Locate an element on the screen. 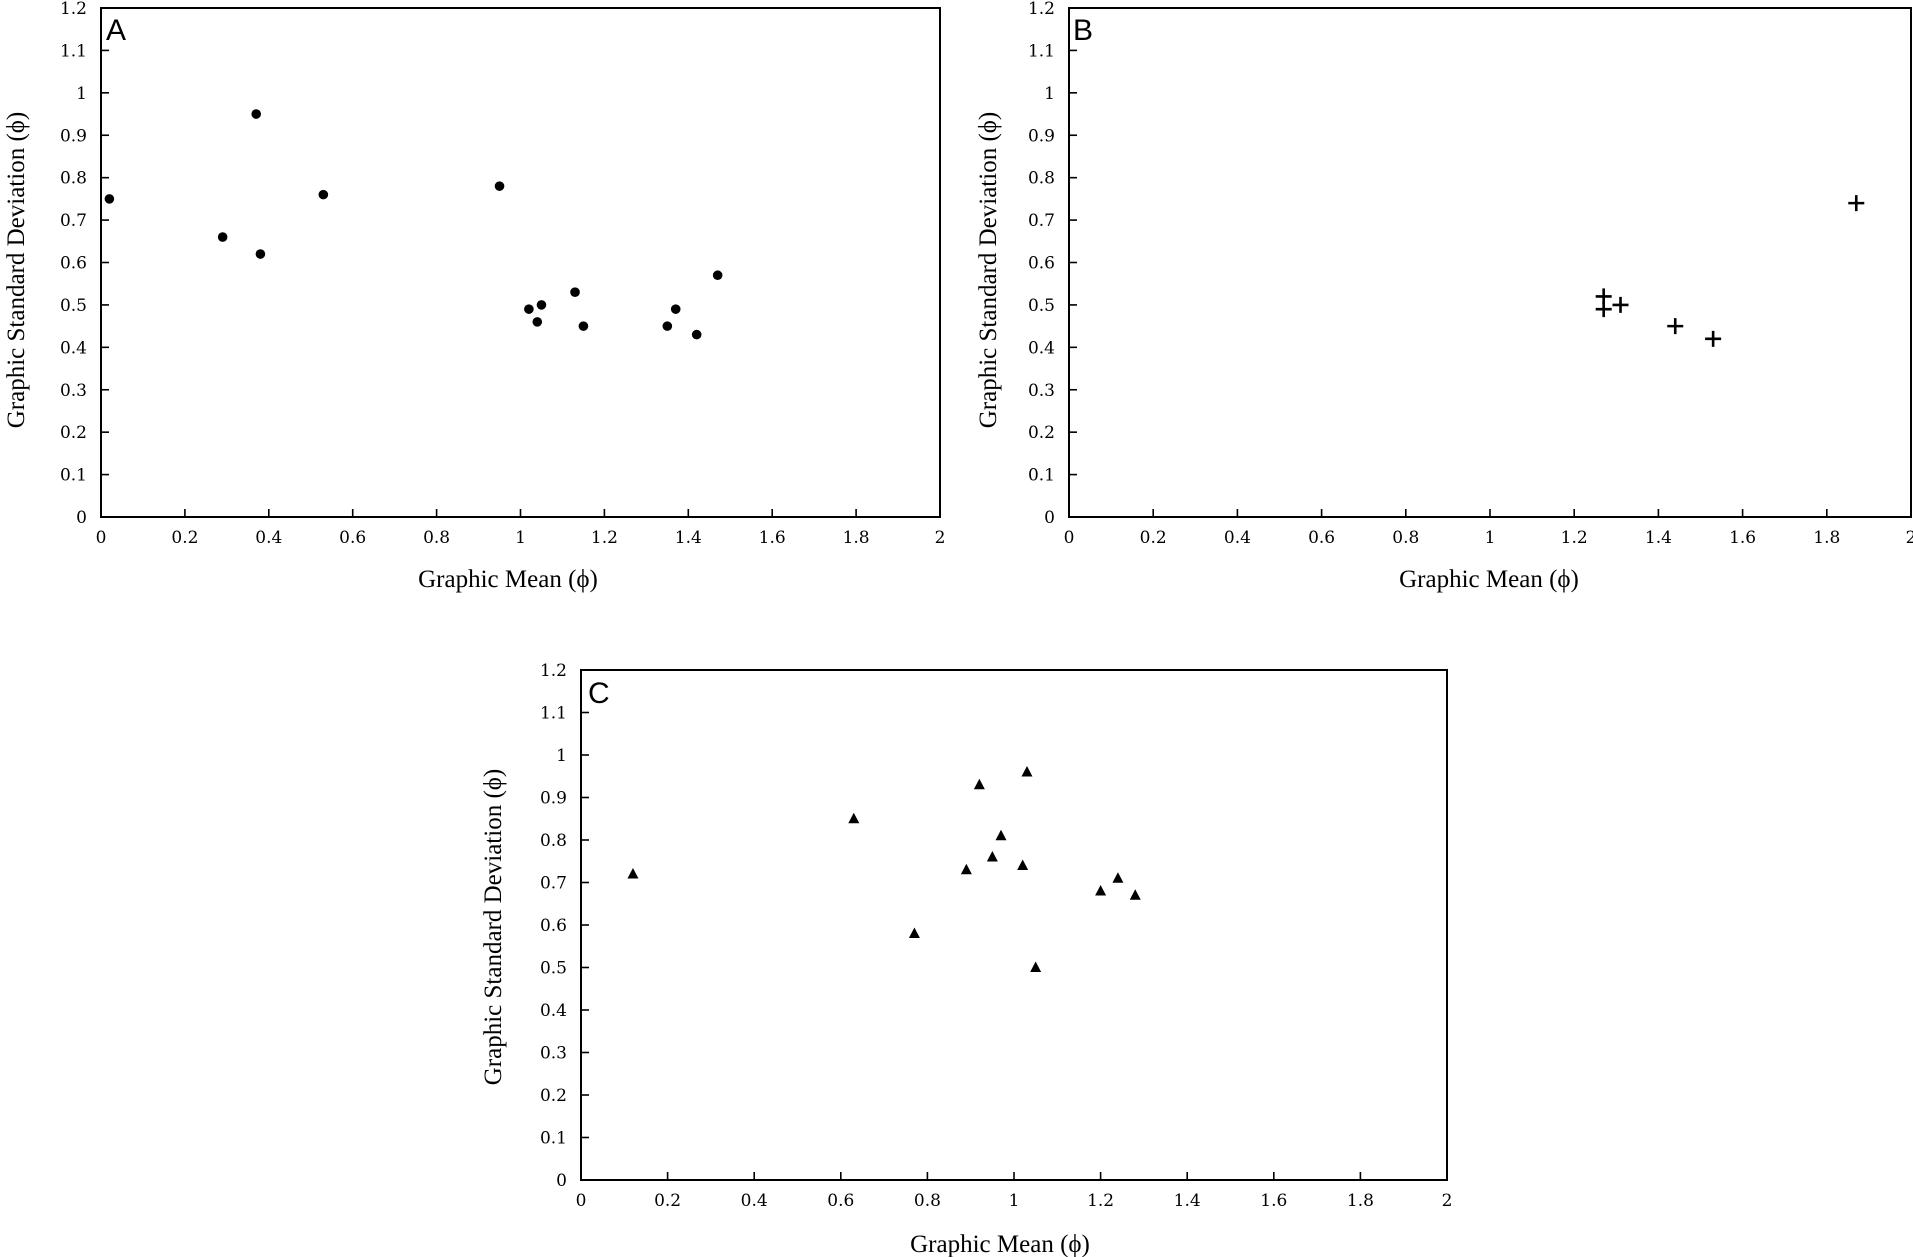 The height and width of the screenshot is (1257, 1913). y-tick-label-a: 0.1 is located at coordinates (73, 476).